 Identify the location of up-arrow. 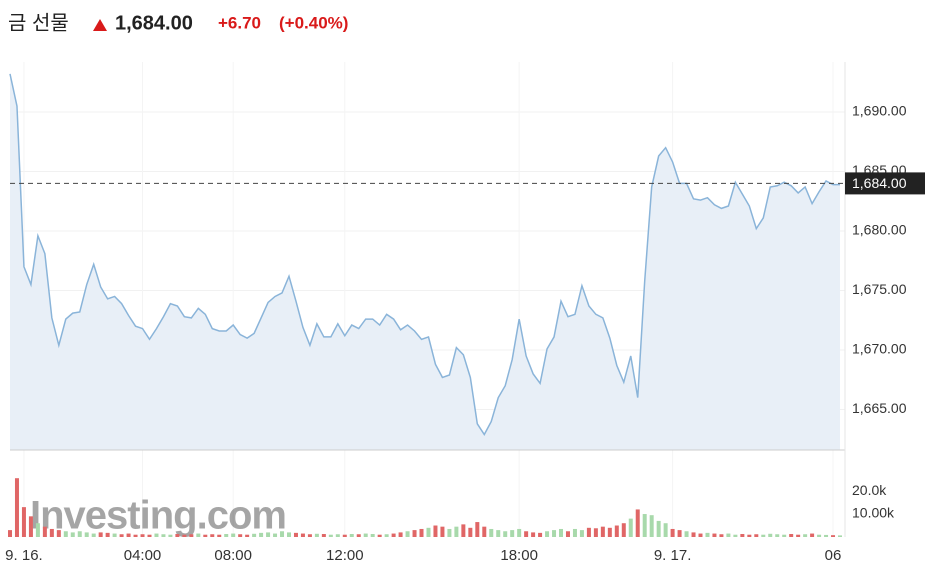
(100, 25).